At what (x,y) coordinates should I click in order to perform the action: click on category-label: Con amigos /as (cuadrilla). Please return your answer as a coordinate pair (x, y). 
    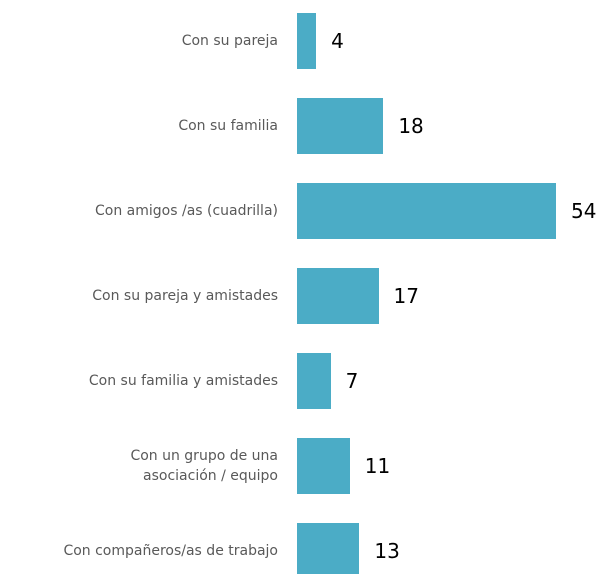
    Looking at the image, I should click on (186, 211).